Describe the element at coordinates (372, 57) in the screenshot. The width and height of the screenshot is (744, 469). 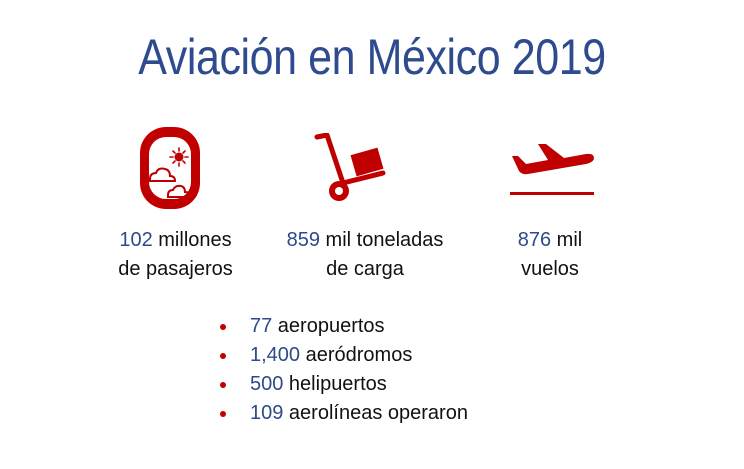
I see `page-title: Aviación en México 2019` at that location.